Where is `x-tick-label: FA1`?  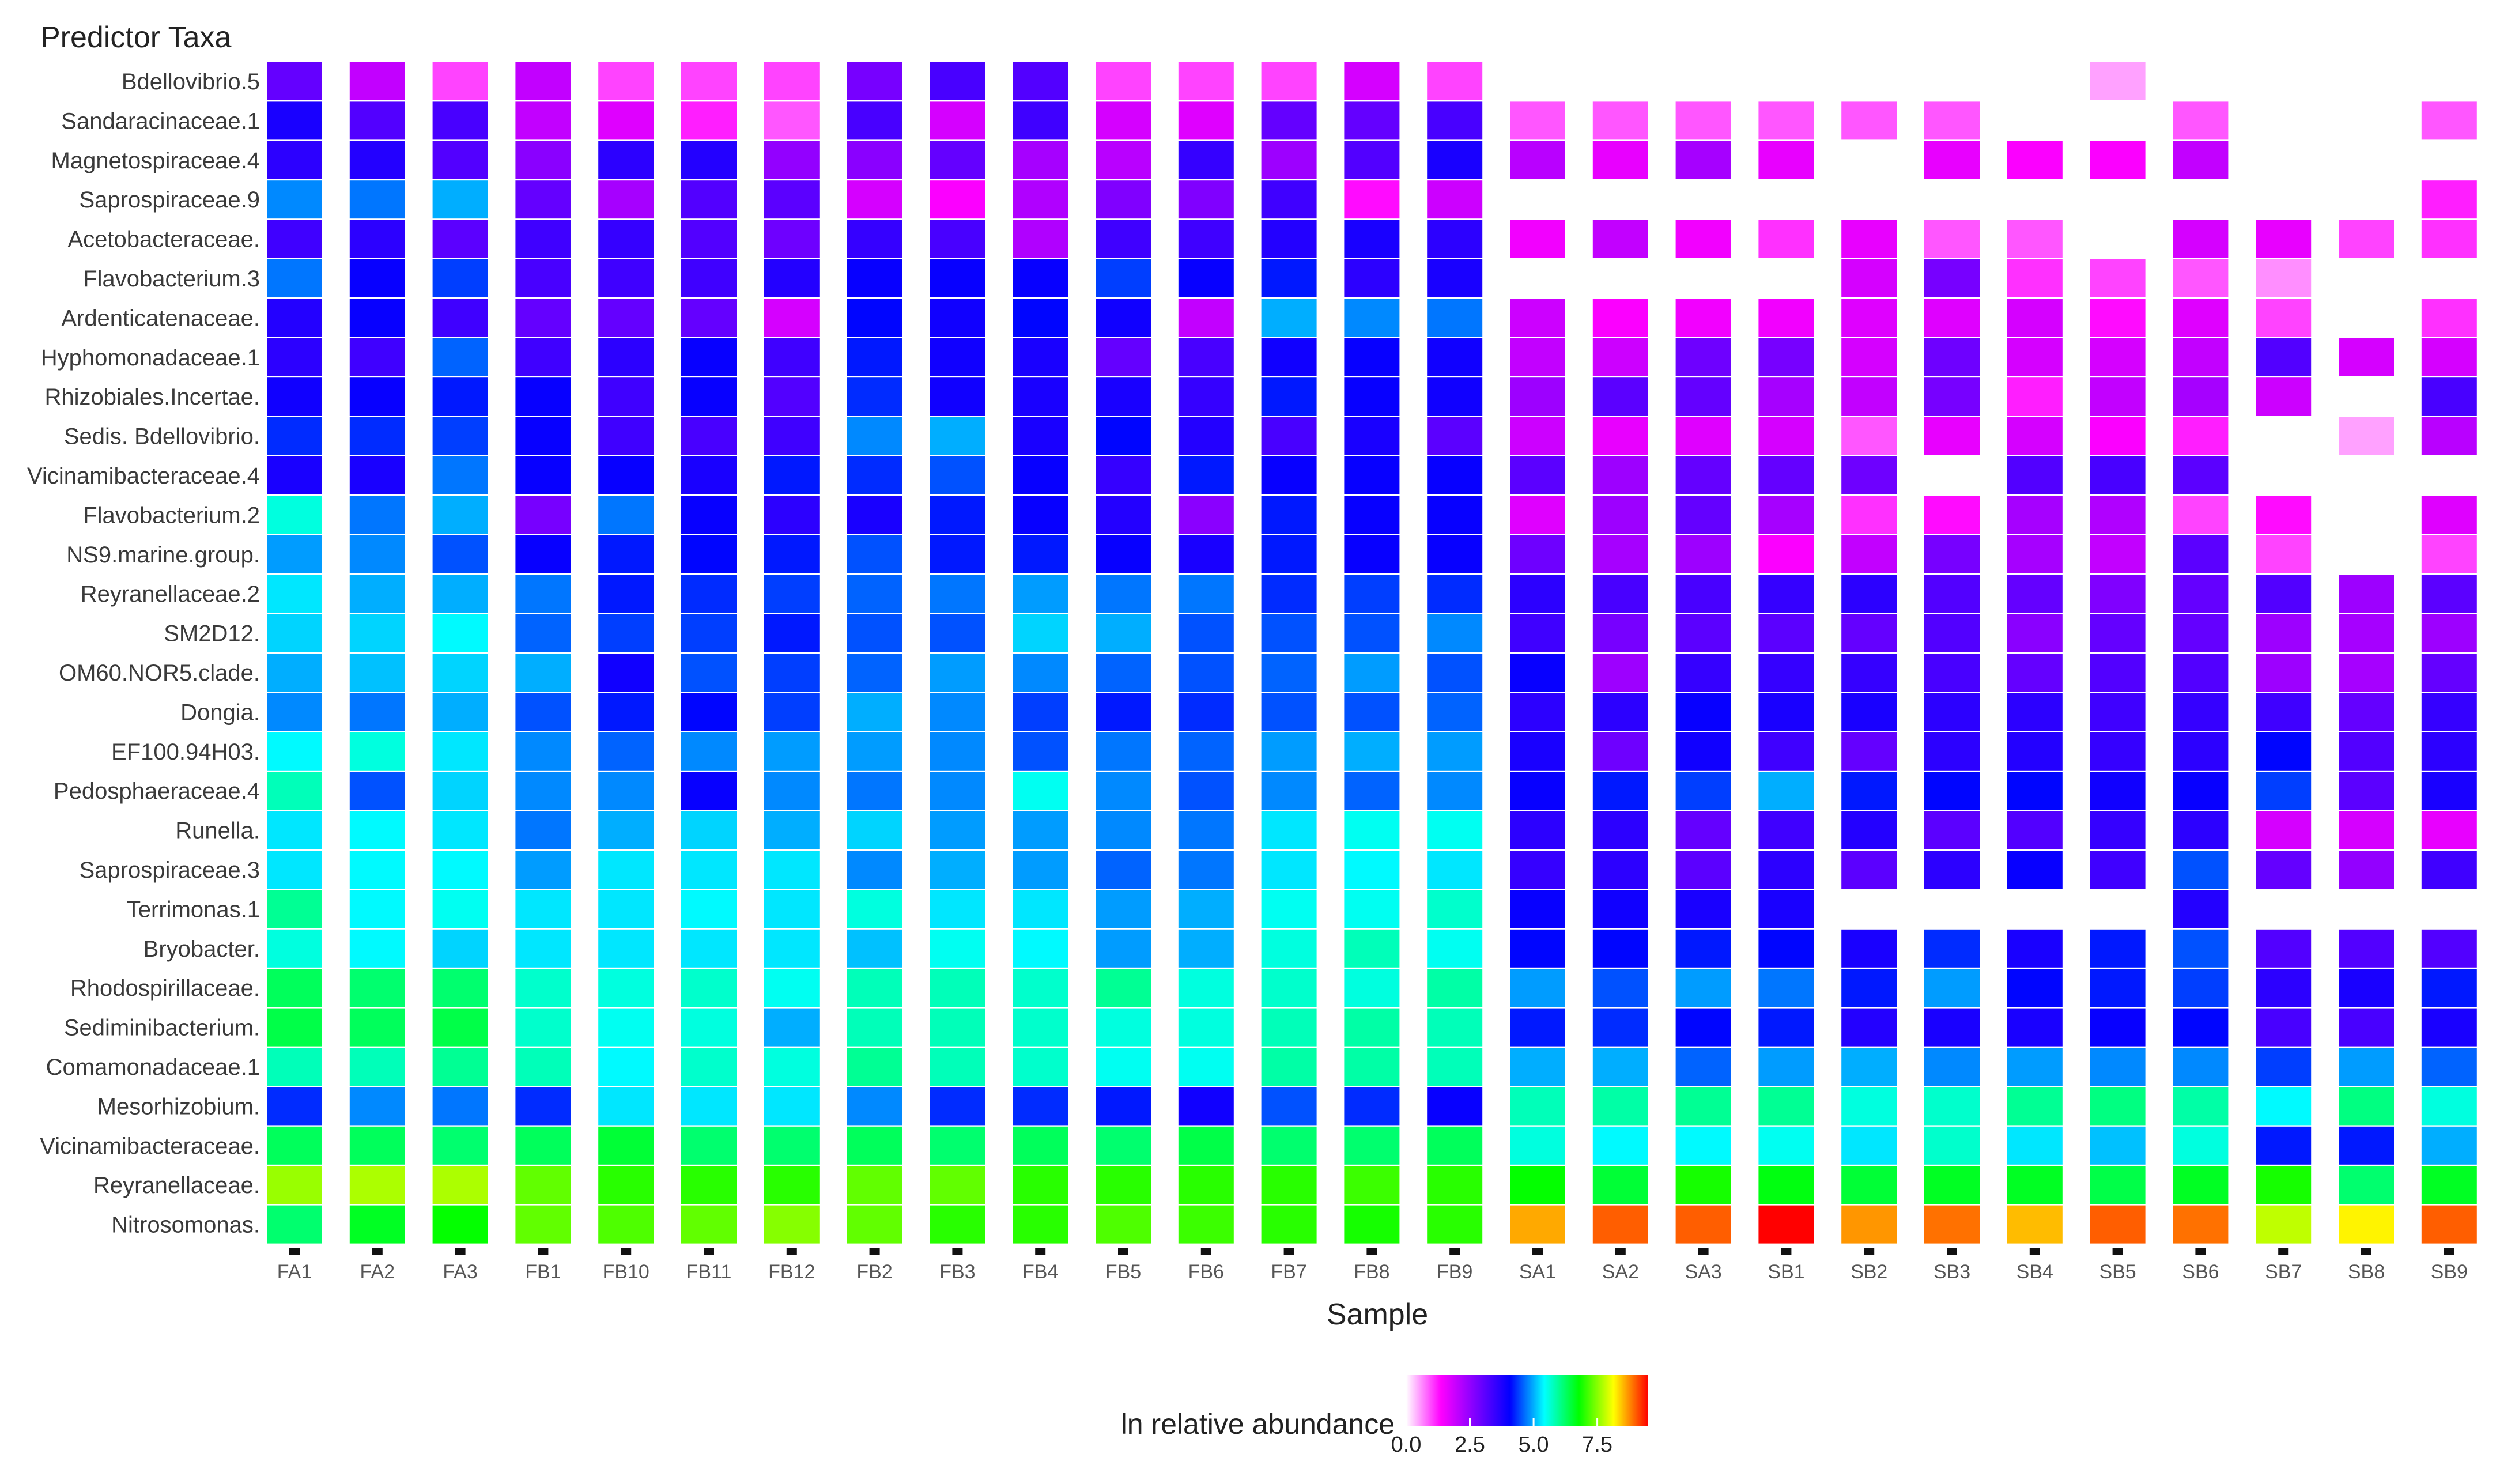 x-tick-label: FA1 is located at coordinates (294, 1272).